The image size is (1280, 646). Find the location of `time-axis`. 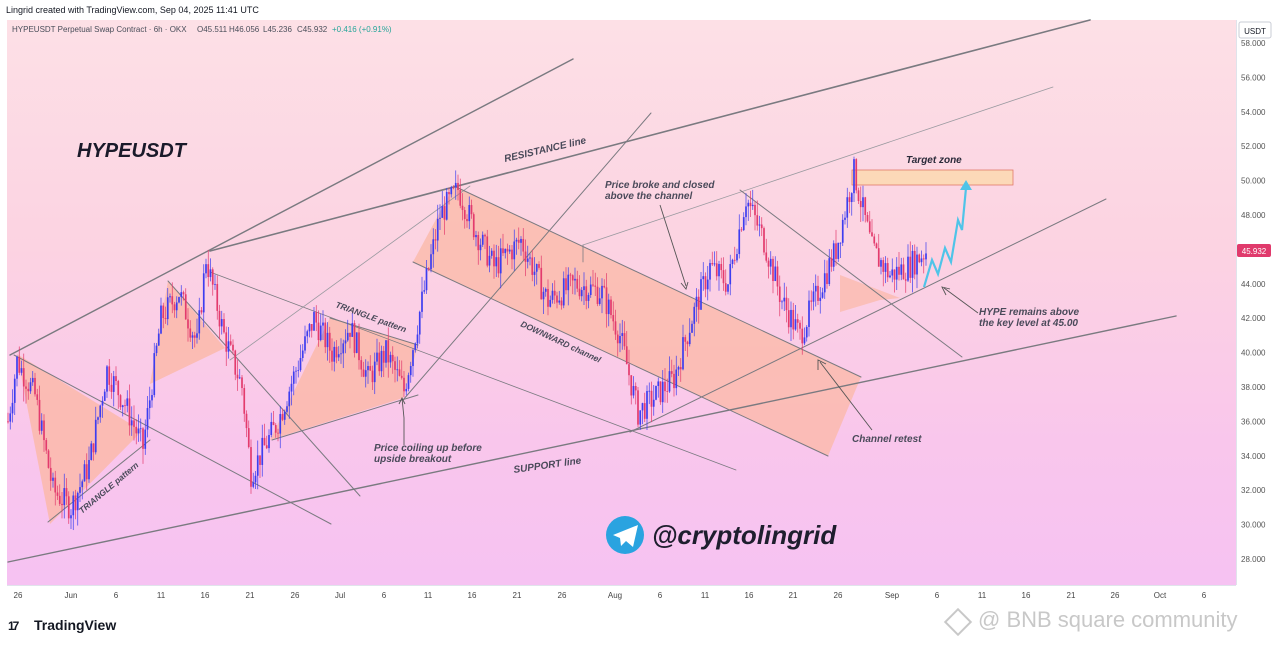

time-axis is located at coordinates (621, 596).